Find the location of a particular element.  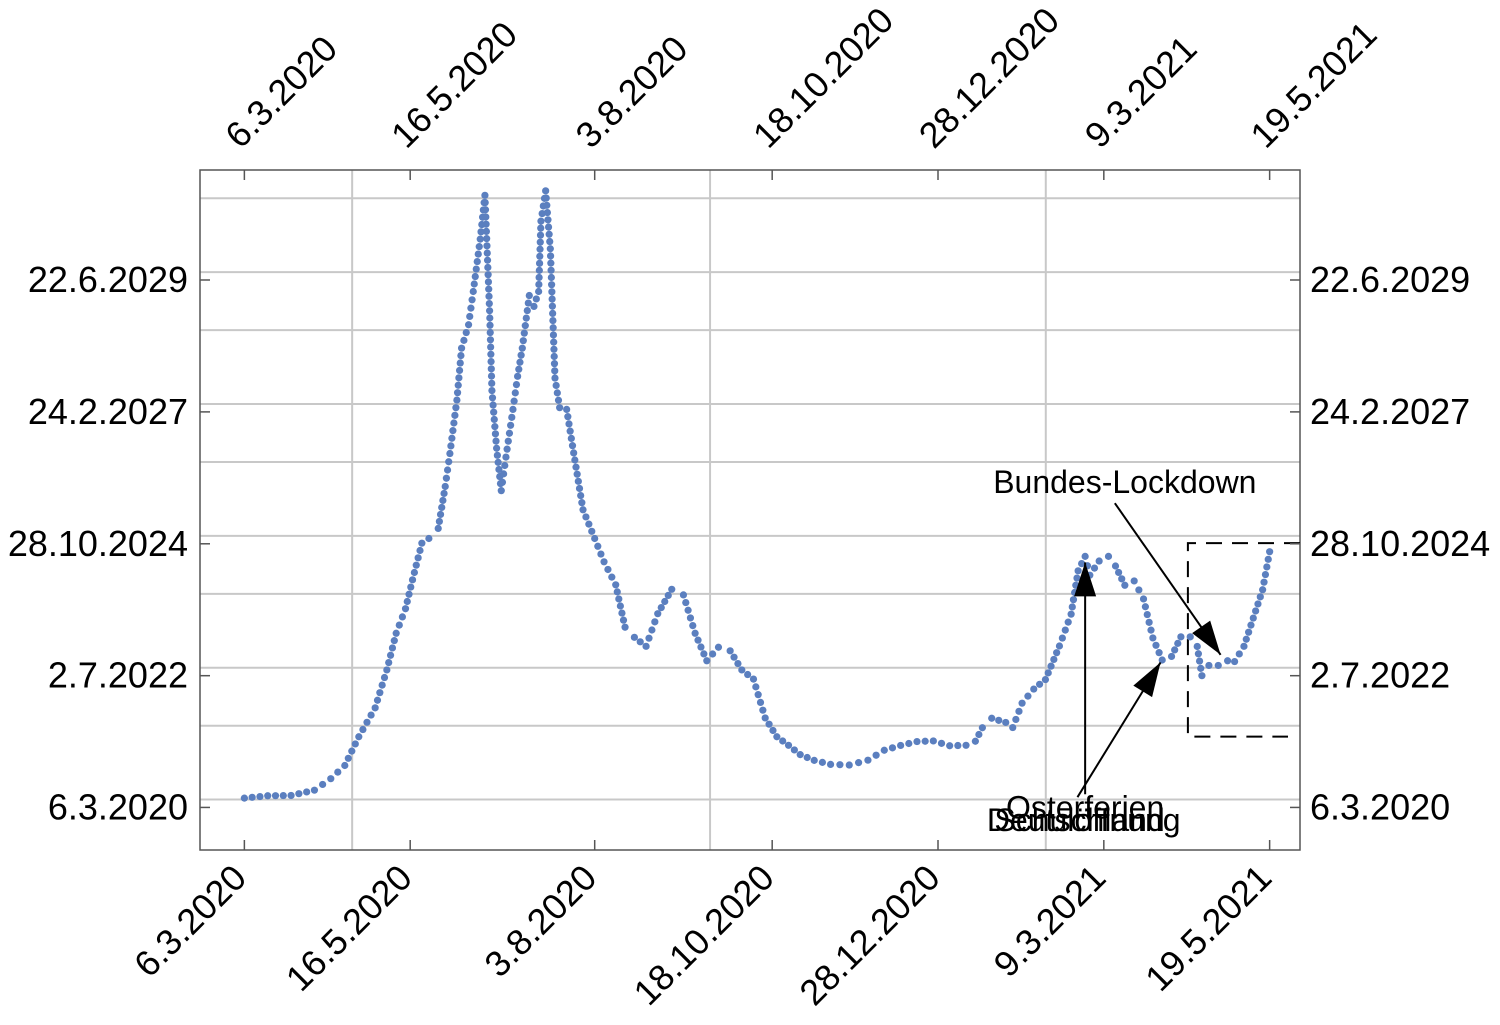

annotation-label: Schulöffnung is located at coordinates (1087, 820).